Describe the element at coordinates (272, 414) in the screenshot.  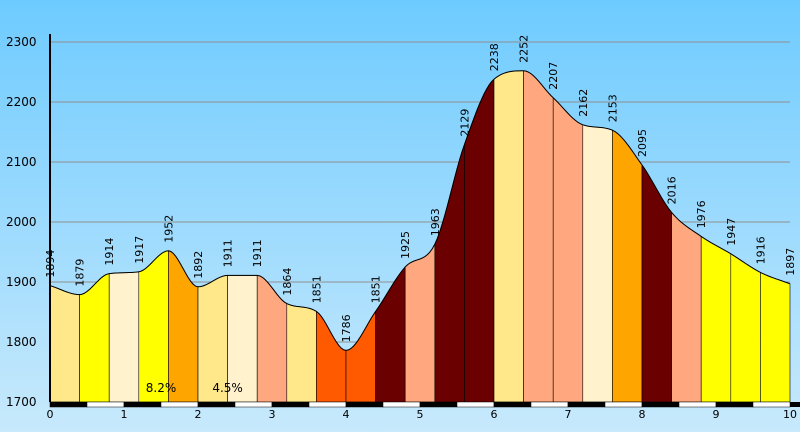
I see `x-tick-label: 3` at that location.